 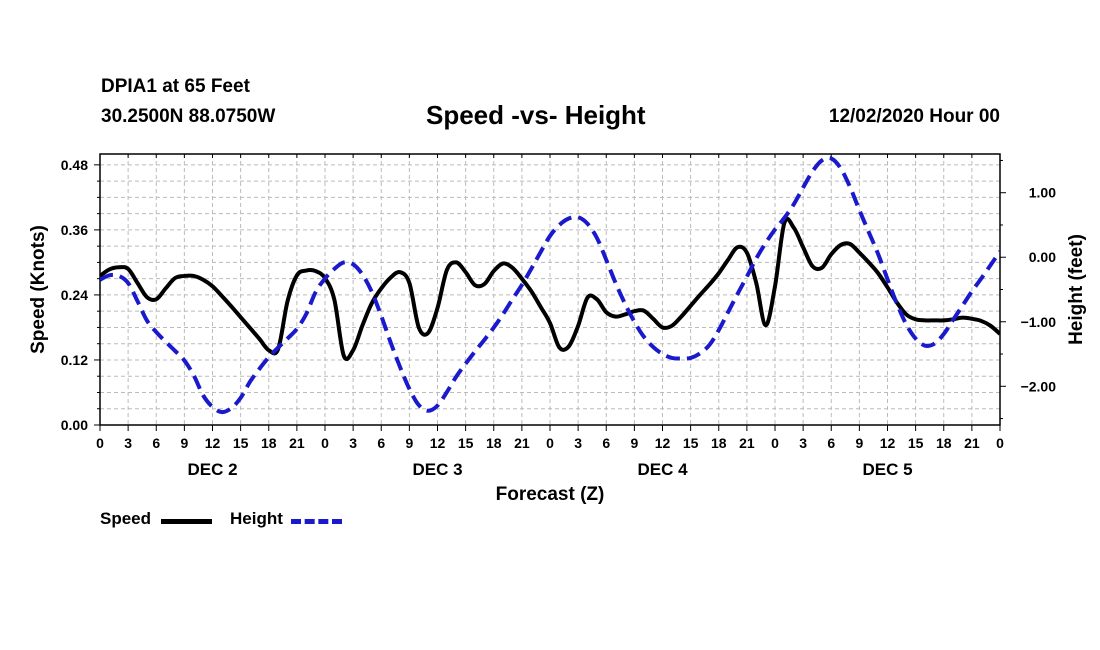 What do you see at coordinates (437, 469) in the screenshot?
I see `x-day-label: DEC 3` at bounding box center [437, 469].